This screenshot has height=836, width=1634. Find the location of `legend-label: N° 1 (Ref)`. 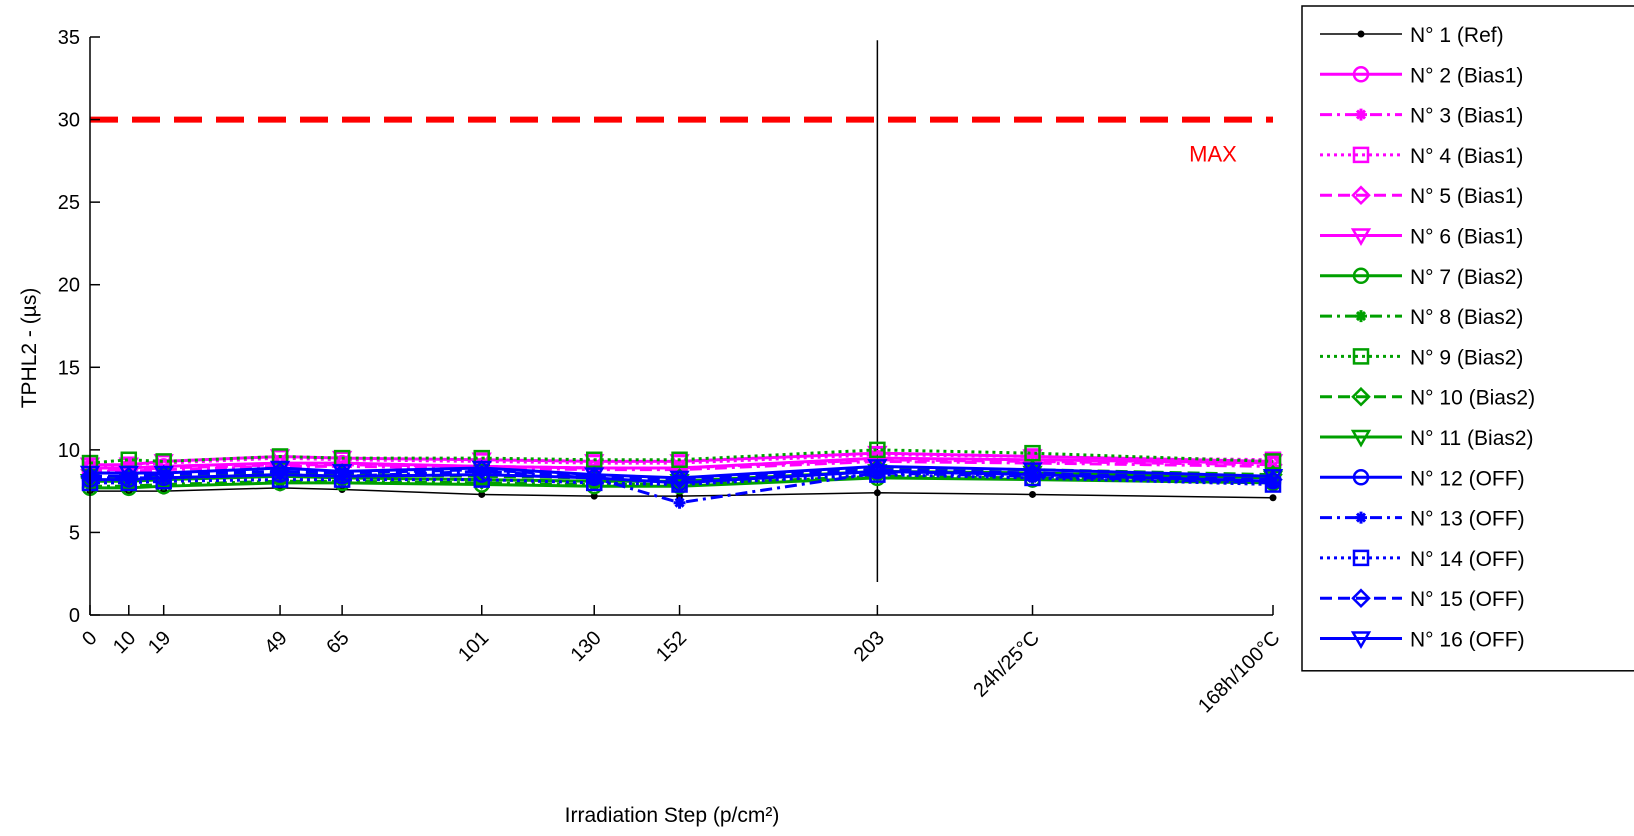

legend-label: N° 1 (Ref) is located at coordinates (1457, 35).